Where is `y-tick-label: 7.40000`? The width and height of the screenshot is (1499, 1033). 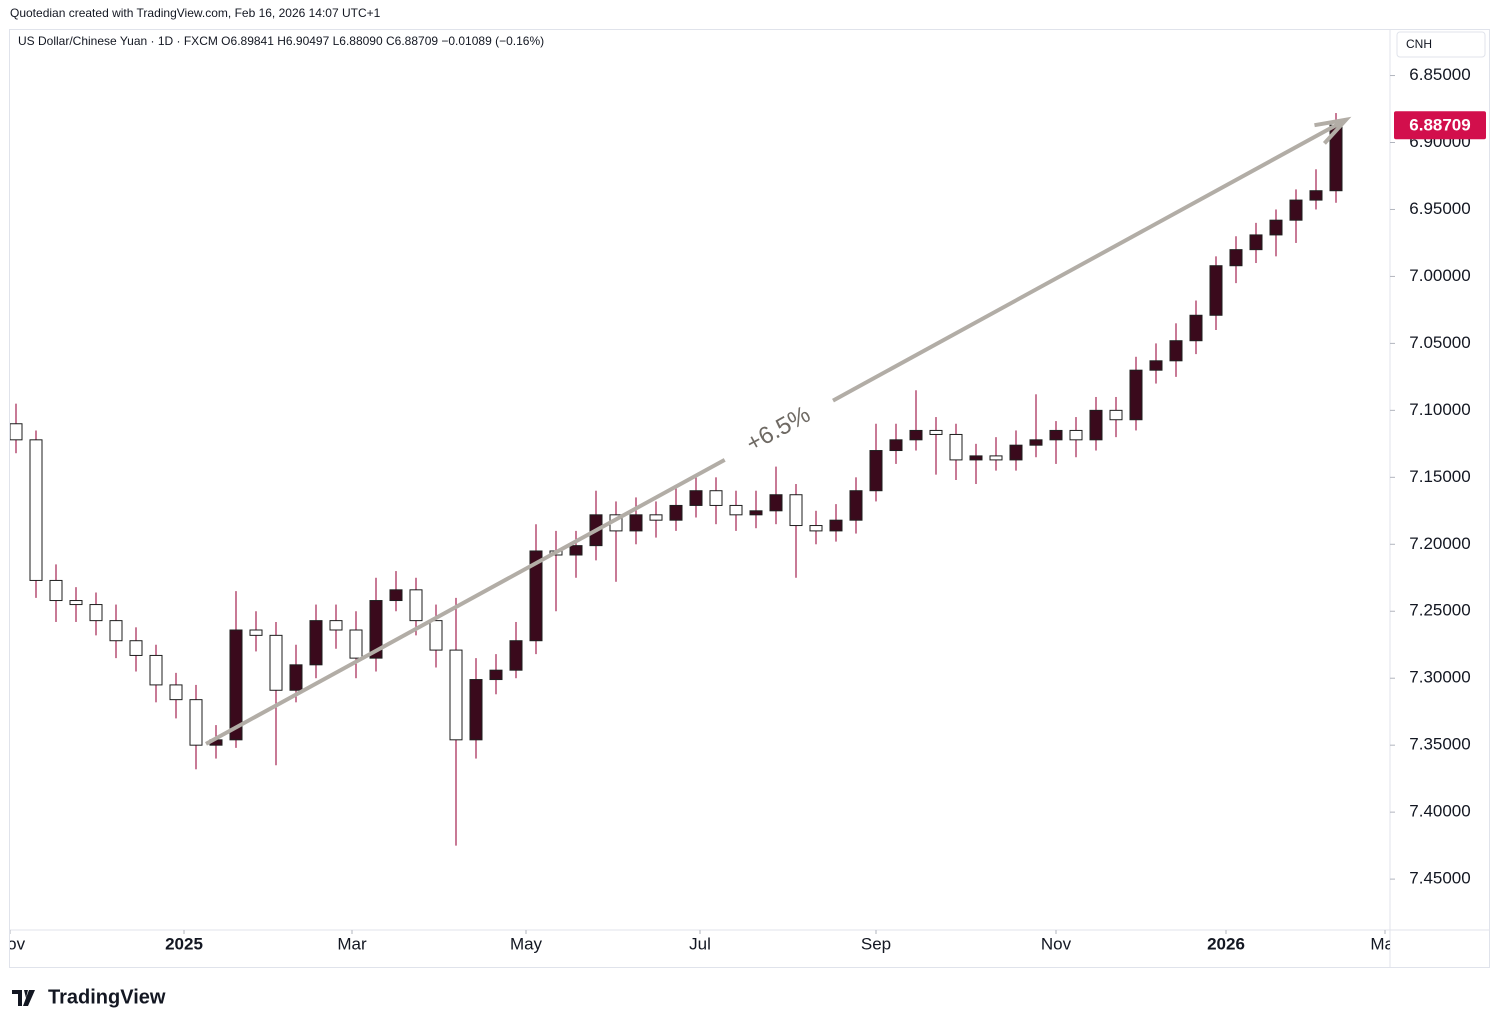 y-tick-label: 7.40000 is located at coordinates (1439, 811).